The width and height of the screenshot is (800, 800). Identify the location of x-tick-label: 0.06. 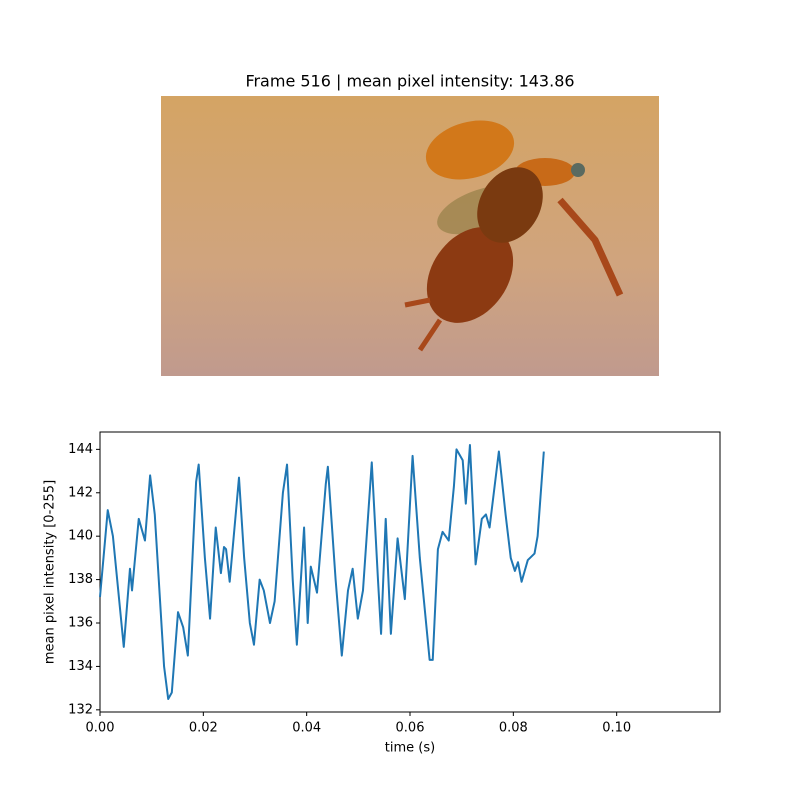
(410, 728).